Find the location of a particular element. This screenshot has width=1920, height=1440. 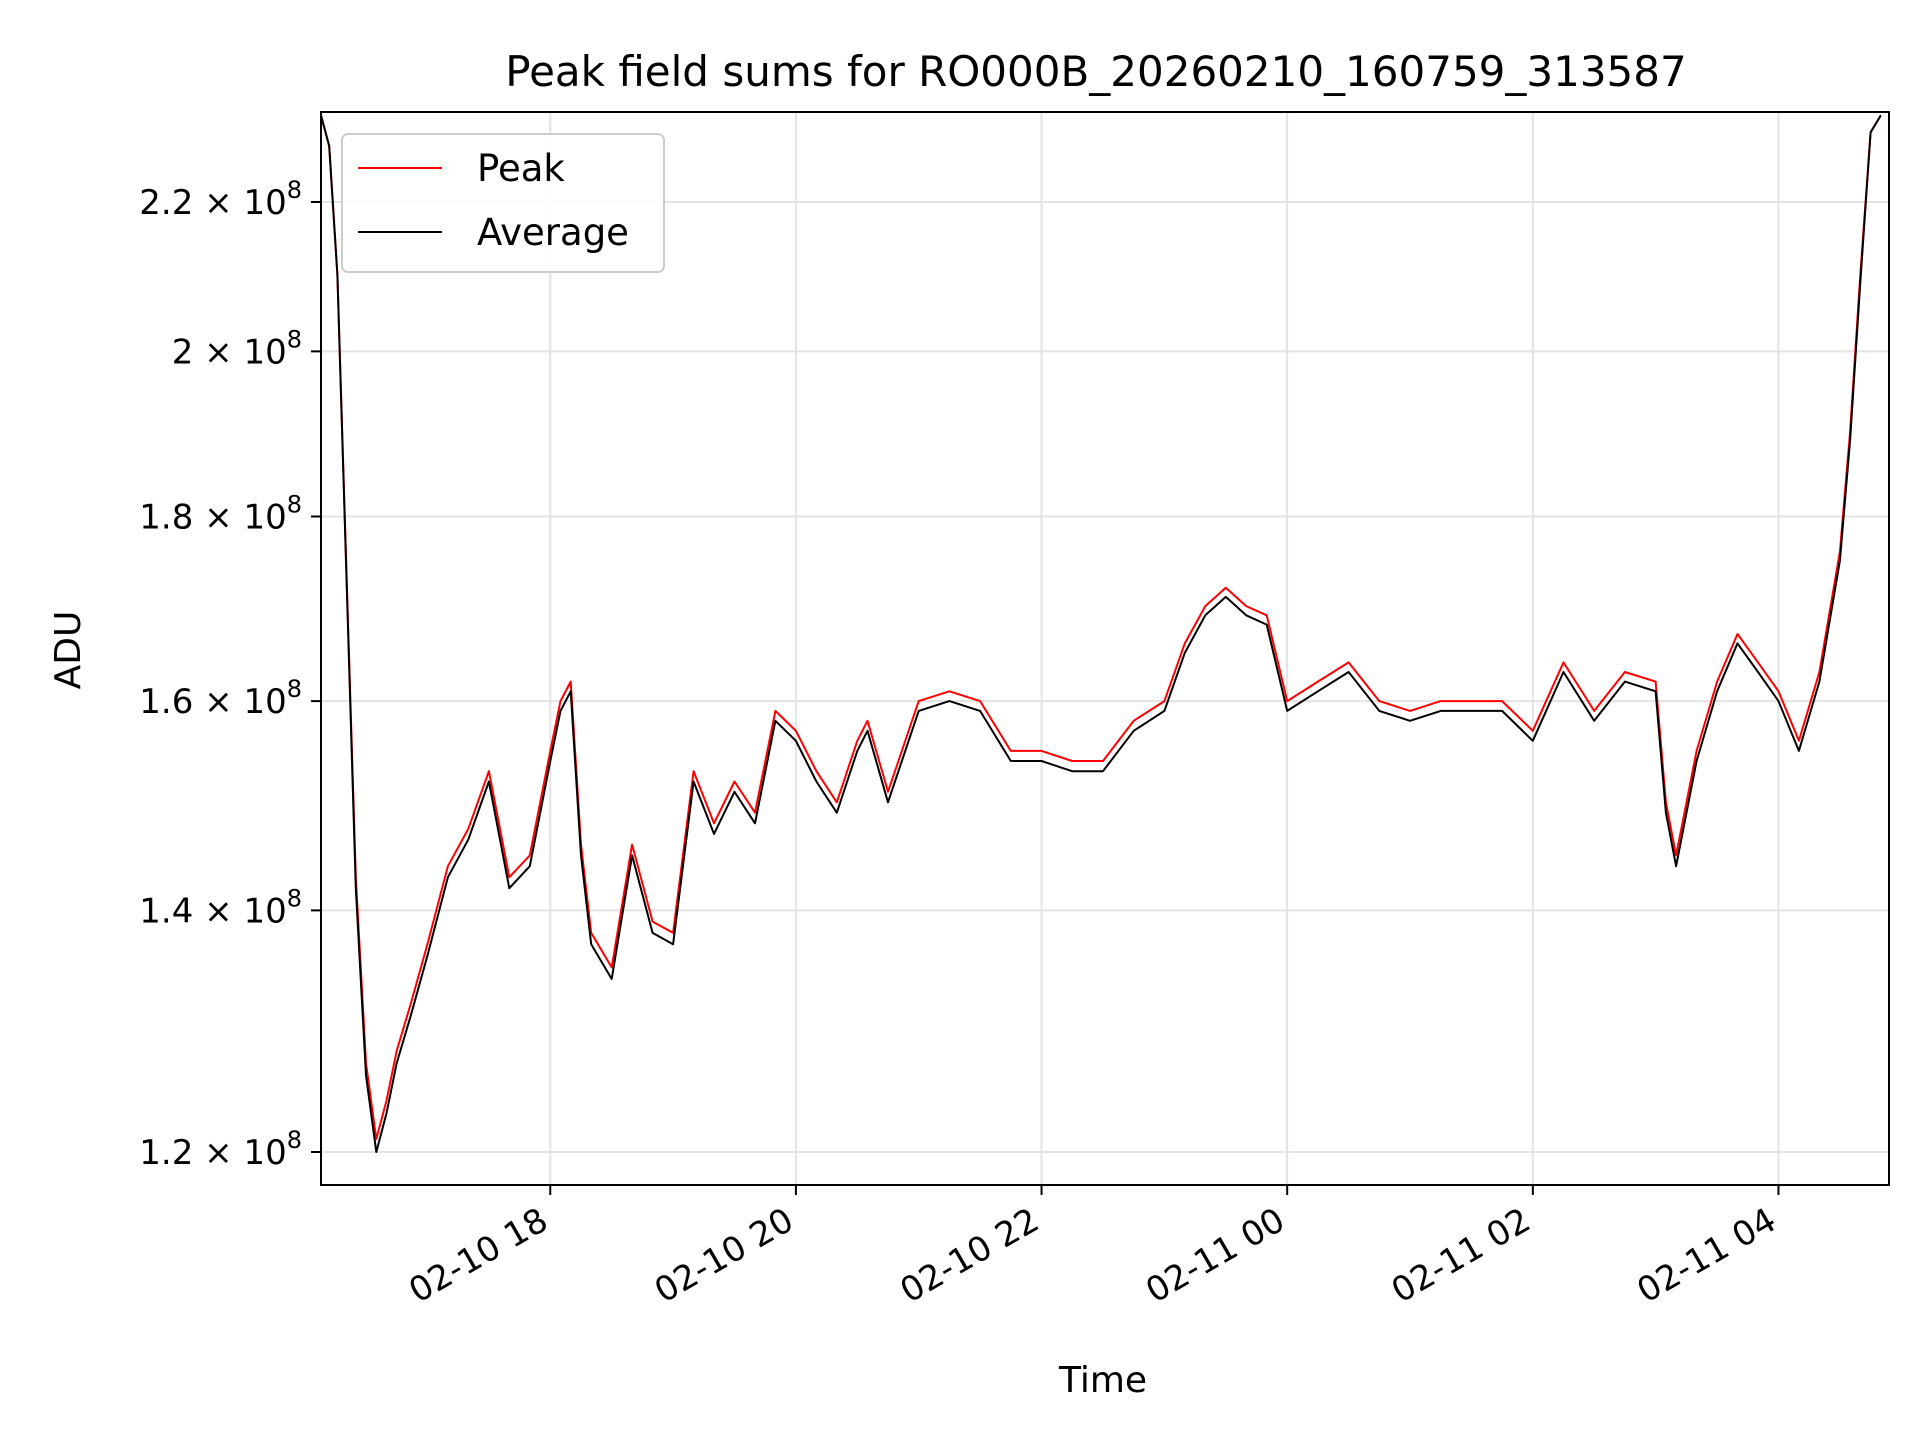

y-tick-mantissa: 1.4 × 10 is located at coordinates (212, 911).